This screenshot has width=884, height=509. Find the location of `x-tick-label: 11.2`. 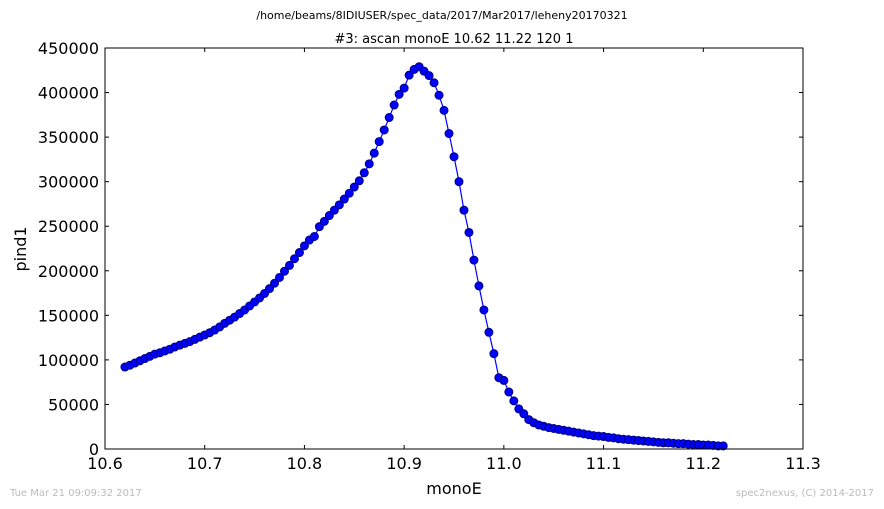

x-tick-label: 11.2 is located at coordinates (703, 463).